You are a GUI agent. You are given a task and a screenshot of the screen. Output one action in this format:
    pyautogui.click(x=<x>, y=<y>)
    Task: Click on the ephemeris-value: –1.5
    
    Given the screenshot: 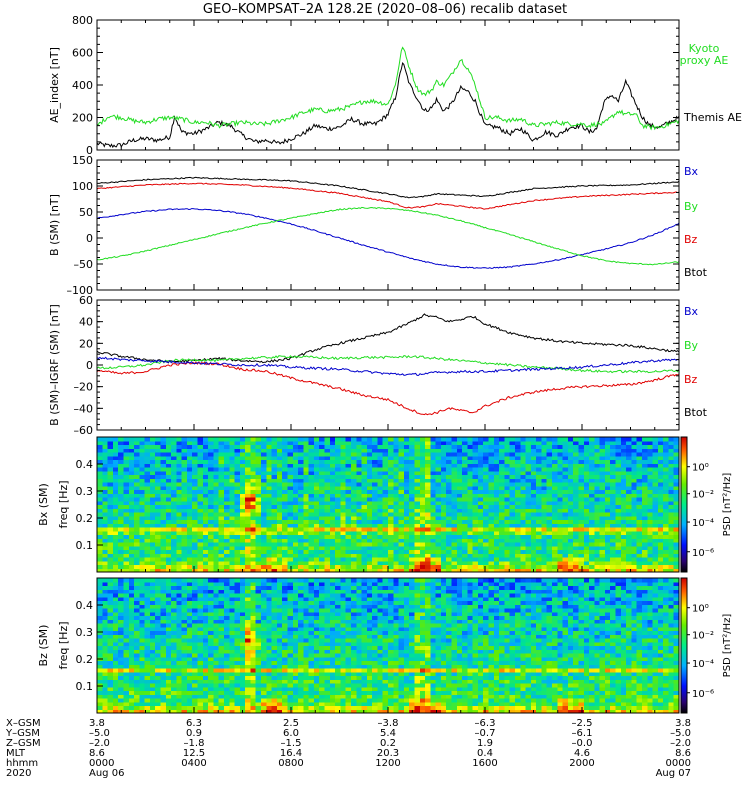 What is the action you would take?
    pyautogui.click(x=291, y=743)
    